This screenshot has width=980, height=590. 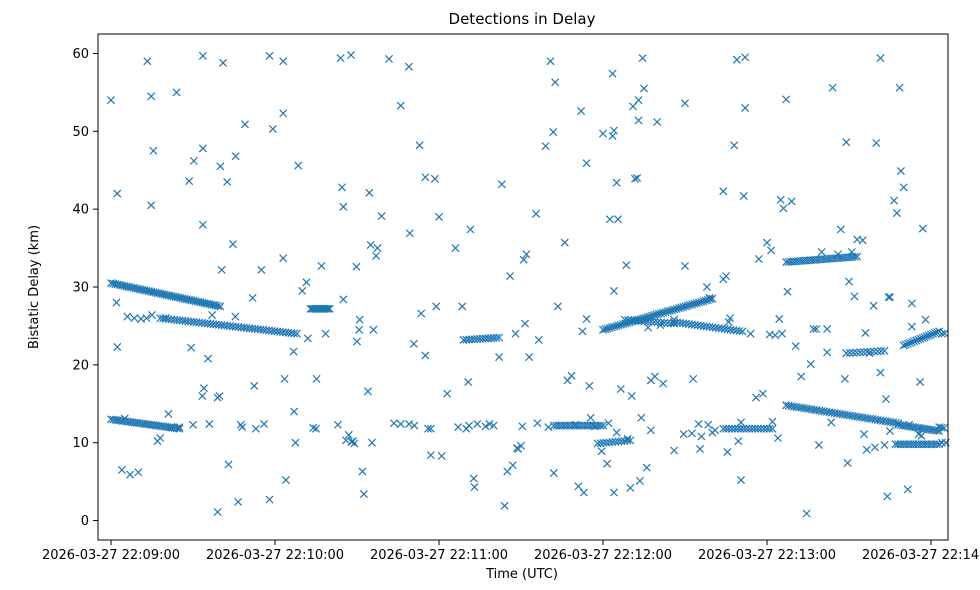 What do you see at coordinates (80, 210) in the screenshot?
I see `y-tick-label: 40` at bounding box center [80, 210].